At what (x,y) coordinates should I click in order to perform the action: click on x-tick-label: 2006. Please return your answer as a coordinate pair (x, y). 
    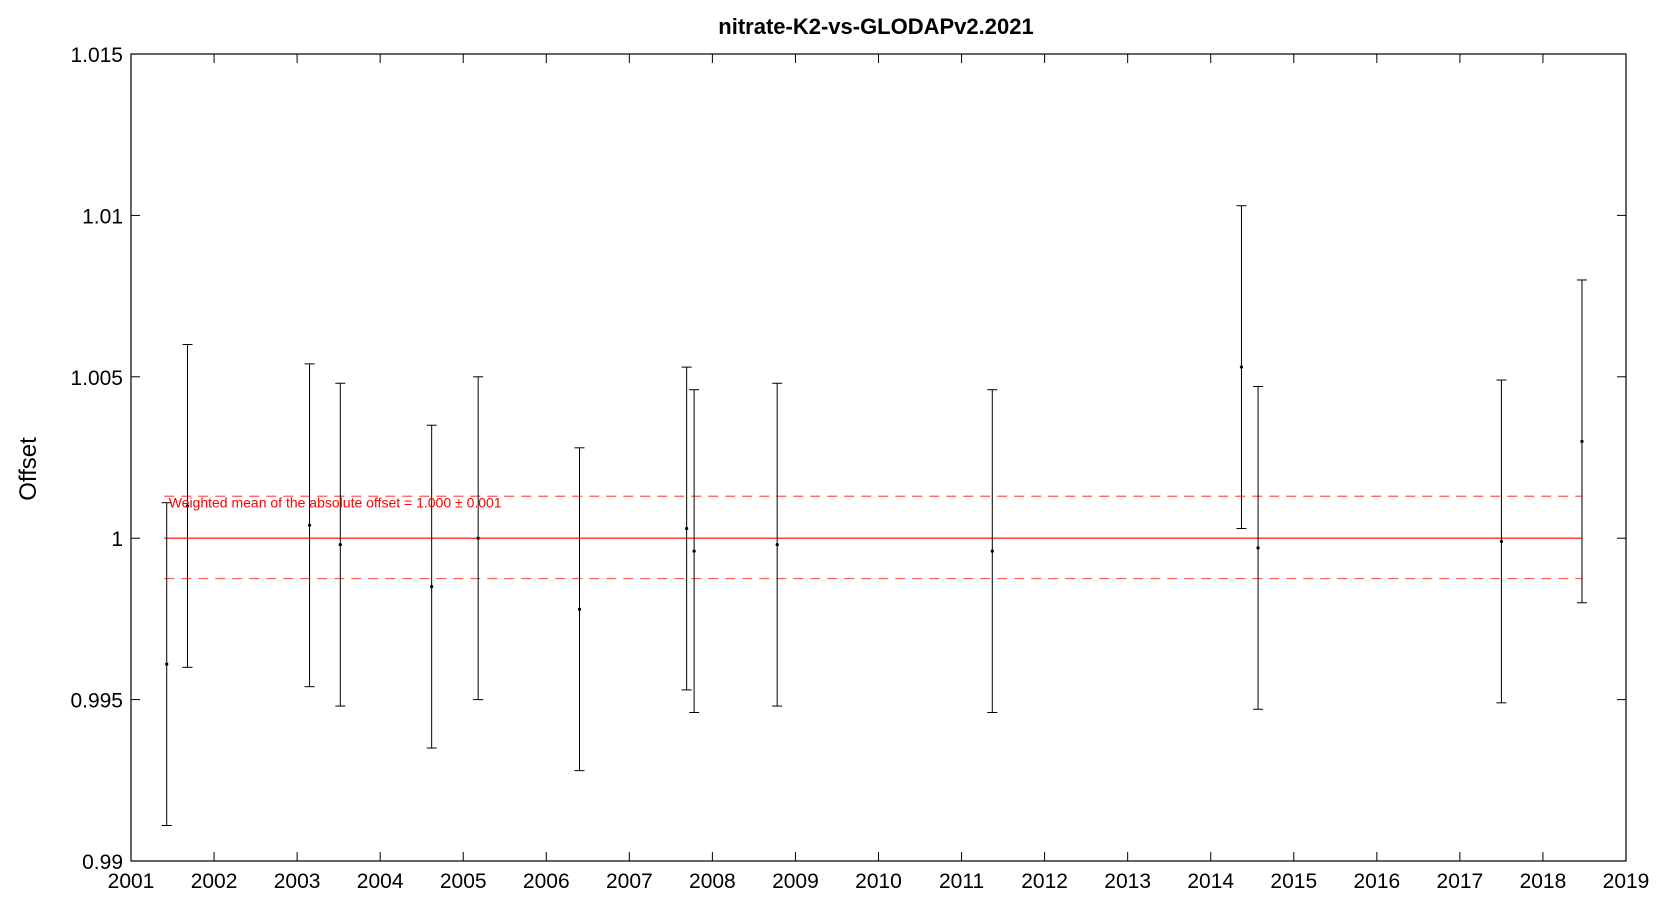
    Looking at the image, I should click on (546, 881).